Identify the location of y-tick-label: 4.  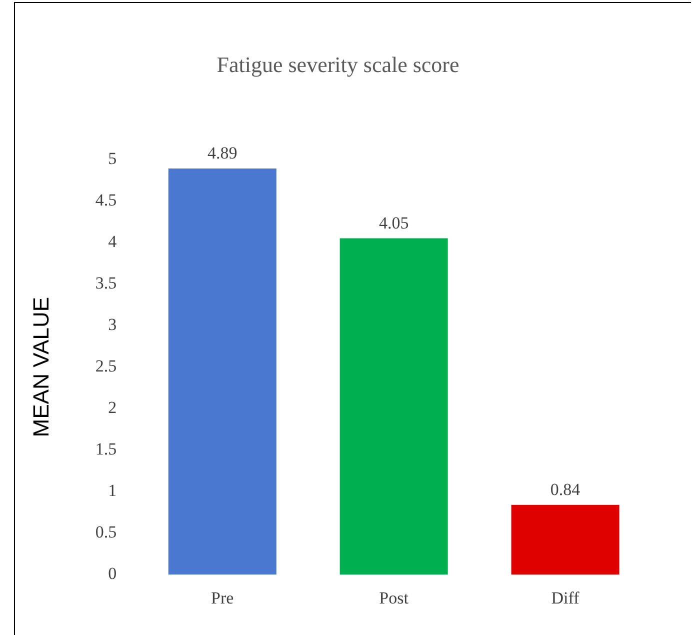
(113, 241).